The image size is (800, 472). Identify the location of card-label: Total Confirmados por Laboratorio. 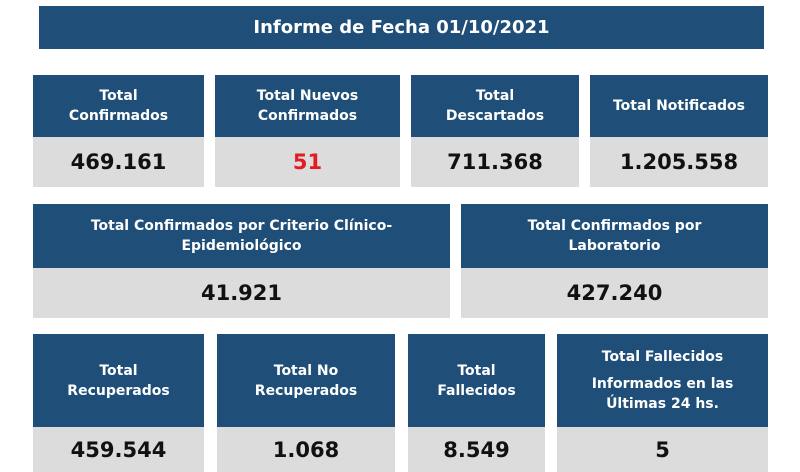
(614, 236).